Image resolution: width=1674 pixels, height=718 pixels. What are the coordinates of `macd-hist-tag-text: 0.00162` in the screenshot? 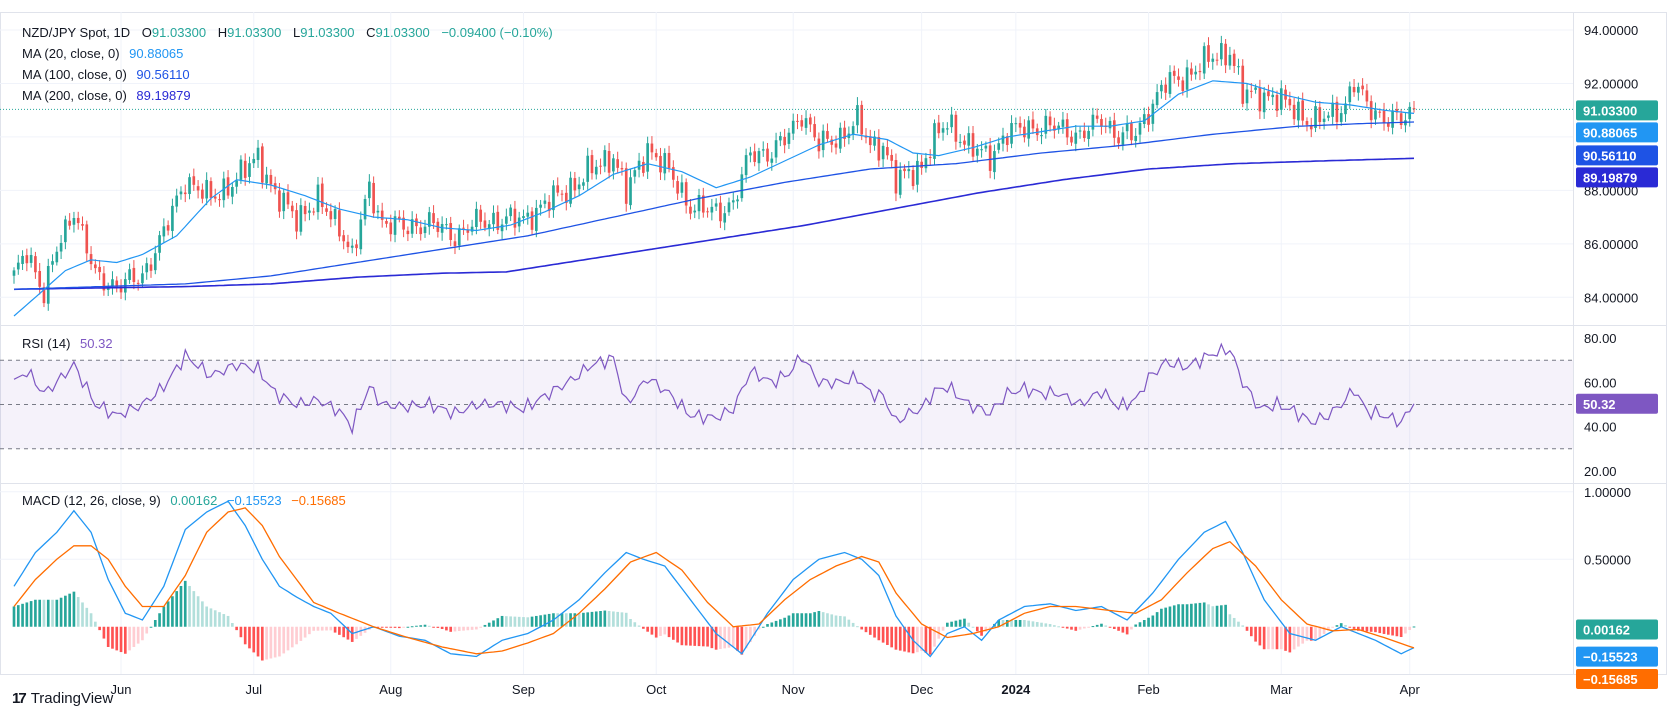 It's located at (1606, 630).